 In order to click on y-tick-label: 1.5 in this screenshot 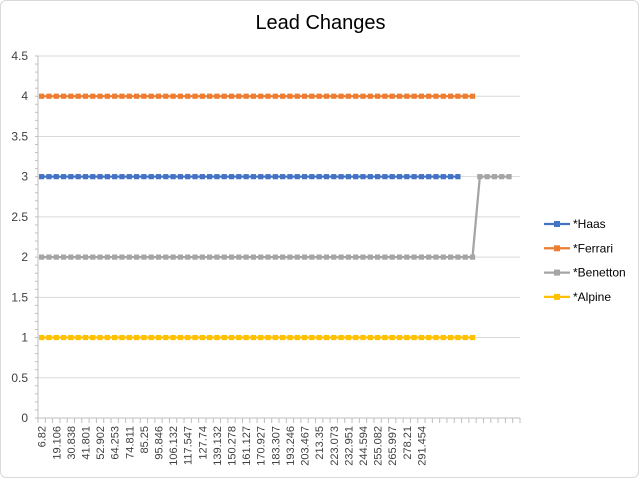, I will do `click(19, 297)`.